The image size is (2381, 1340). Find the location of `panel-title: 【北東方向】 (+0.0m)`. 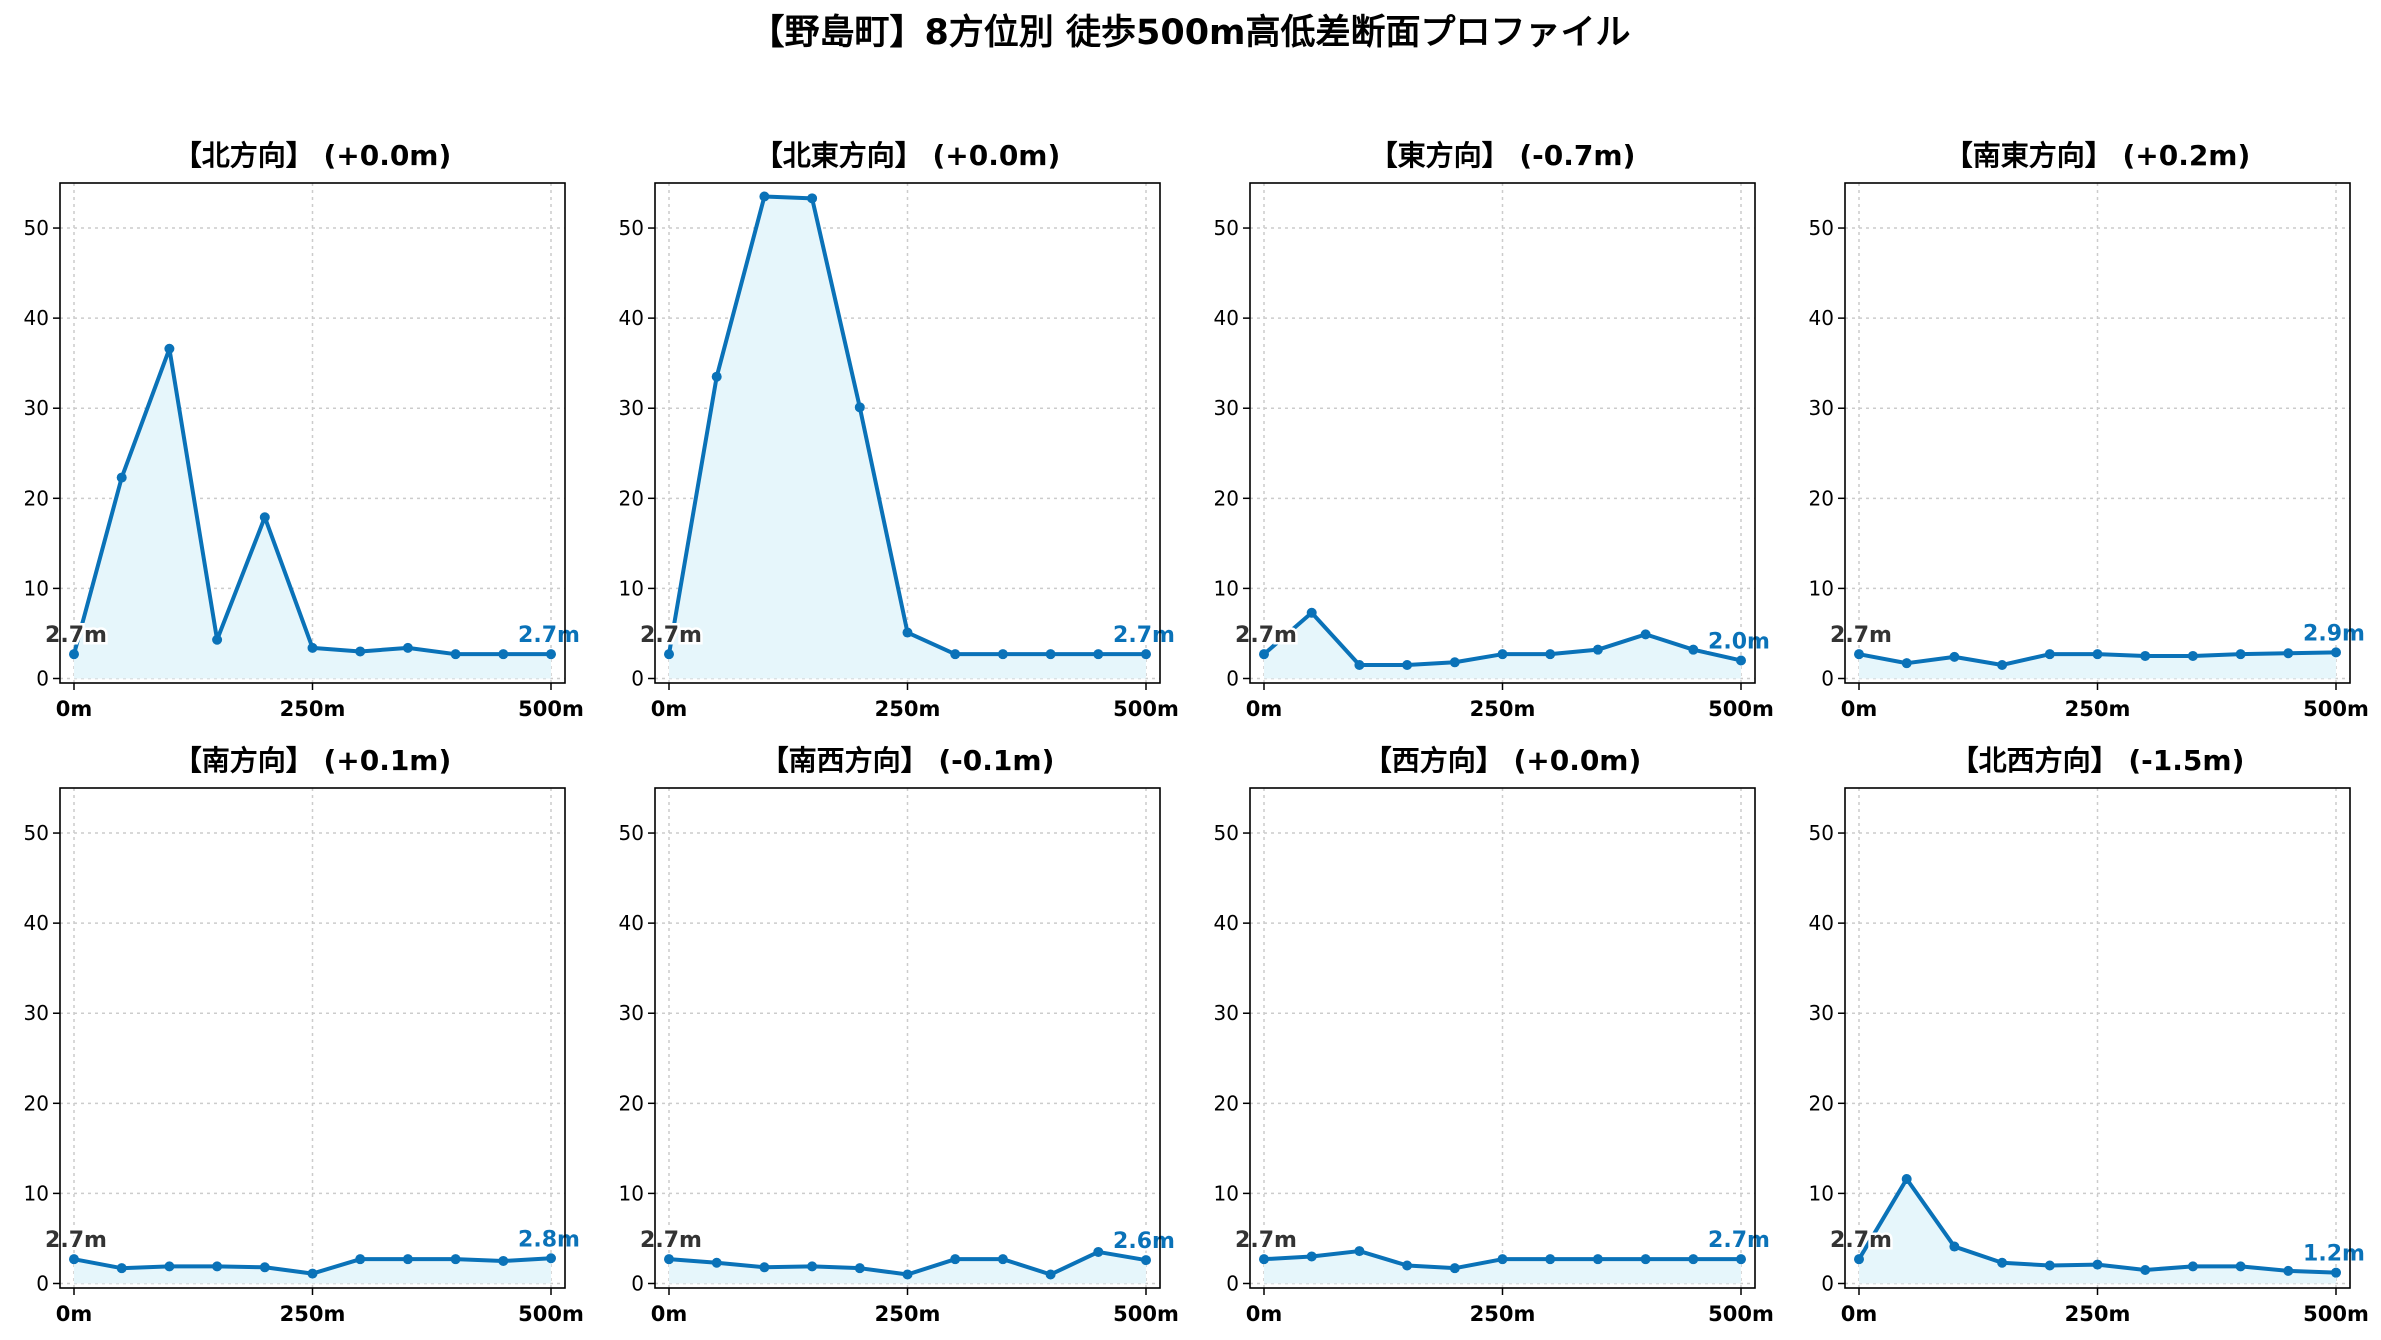

panel-title: 【北東方向】 (+0.0m) is located at coordinates (908, 155).